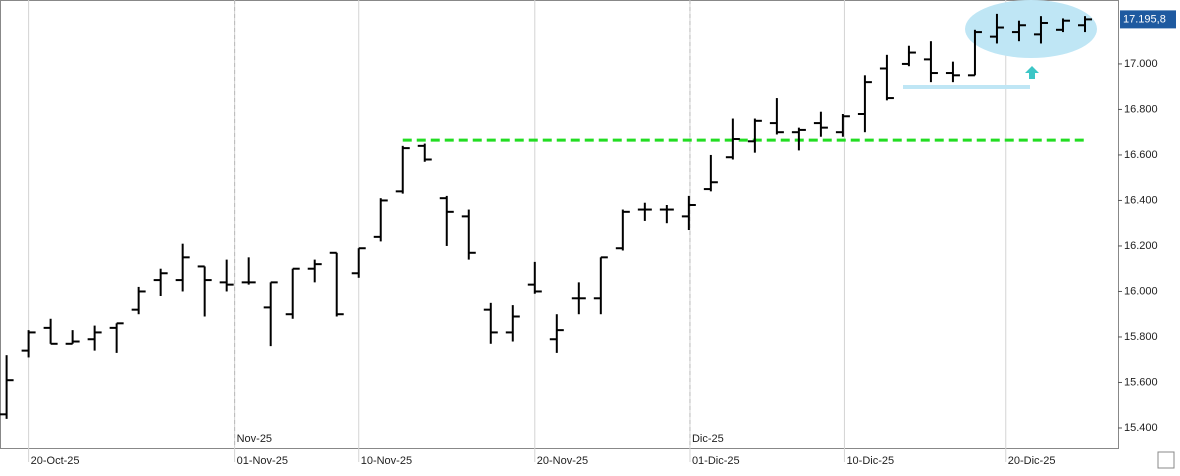 The width and height of the screenshot is (1180, 476). Describe the element at coordinates (1141, 246) in the screenshot. I see `y-tick-label: 16.200` at that location.